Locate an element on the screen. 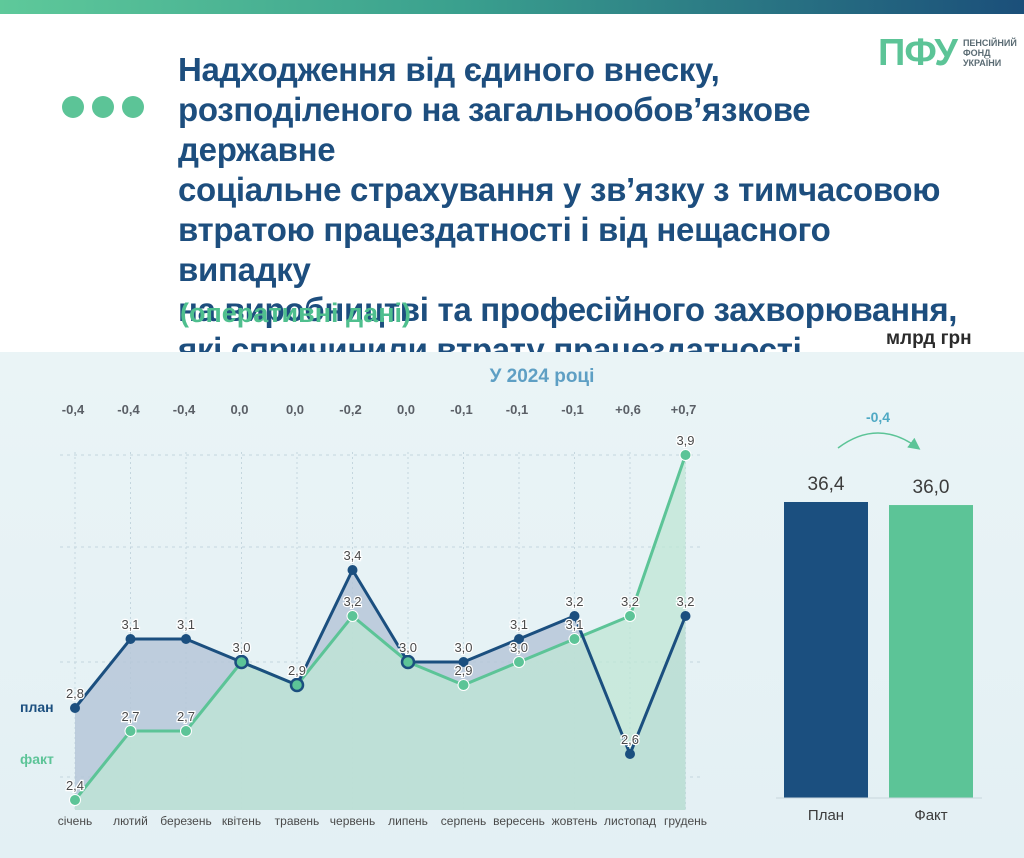 This screenshot has height=858, width=1024. page-subtitle: (оперативні дані) is located at coordinates (296, 313).